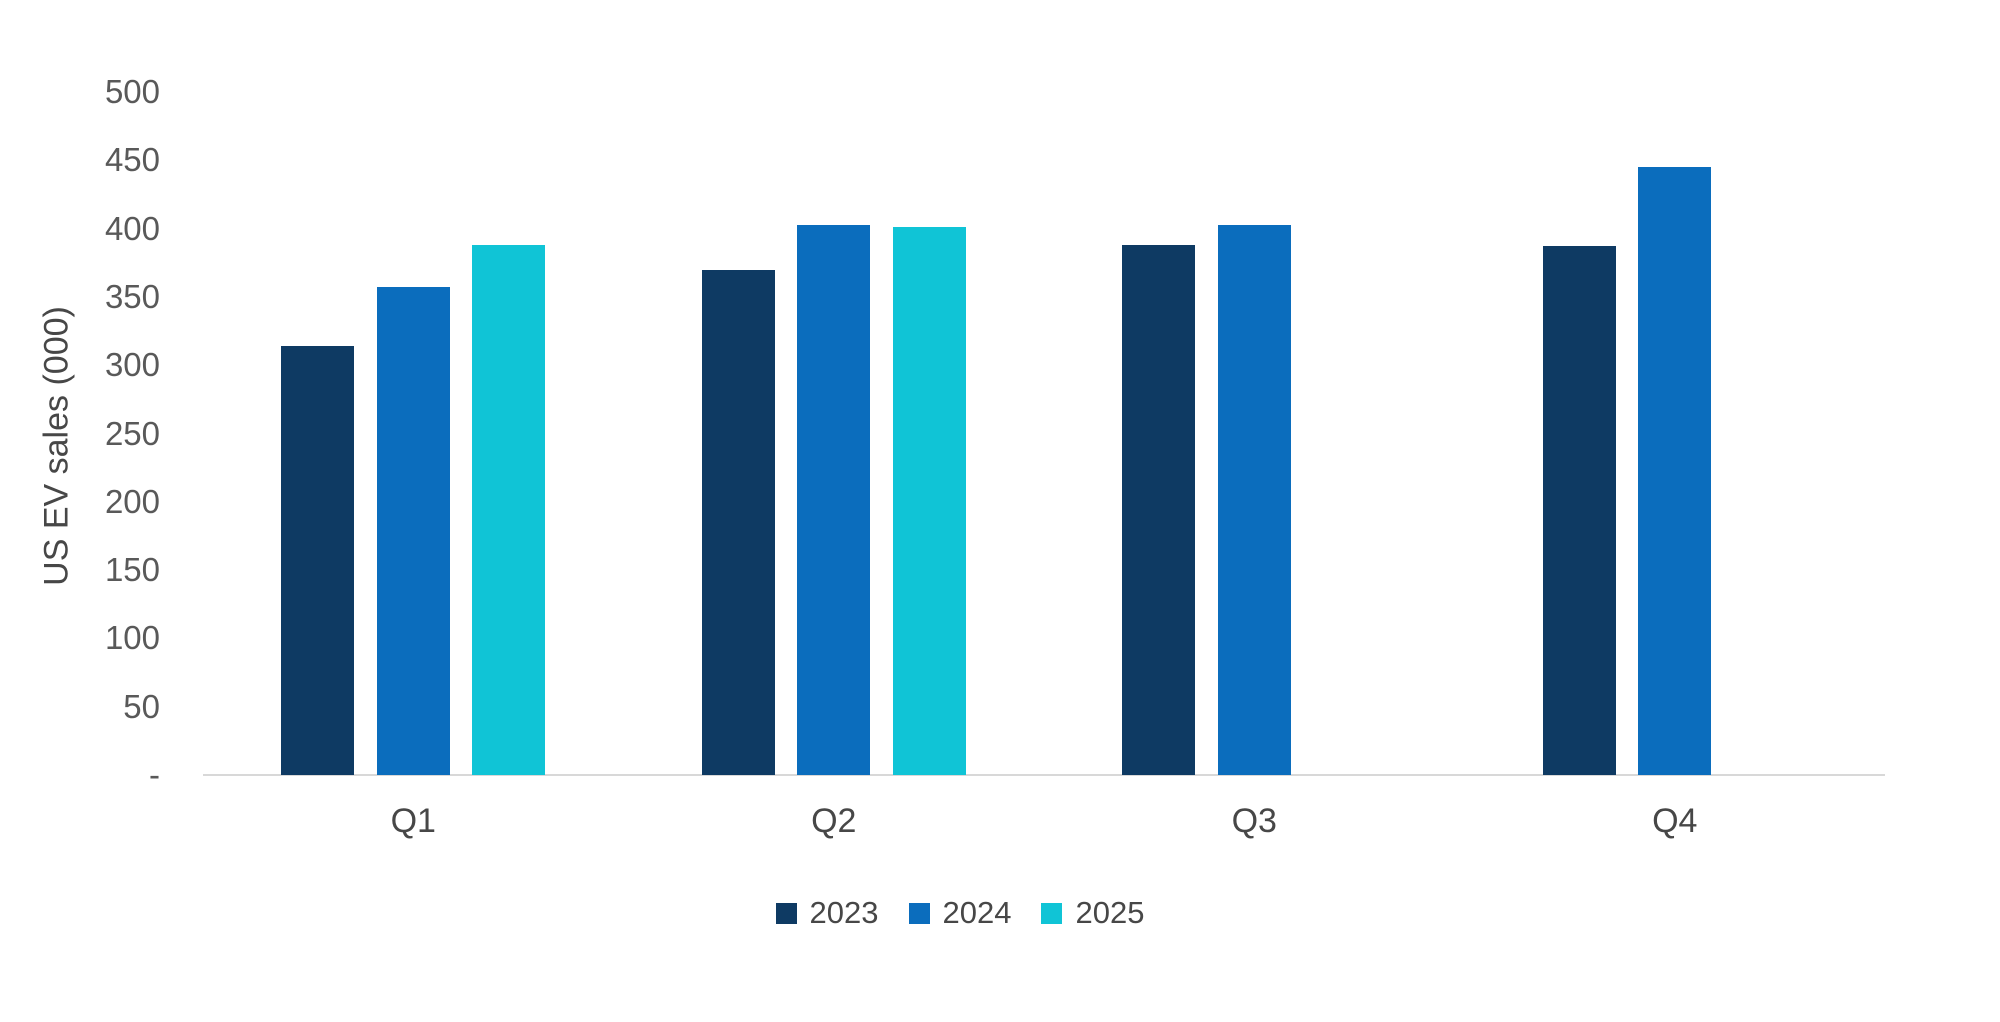 The height and width of the screenshot is (1022, 2000). What do you see at coordinates (132, 365) in the screenshot?
I see `y-tick-label-300: 300` at bounding box center [132, 365].